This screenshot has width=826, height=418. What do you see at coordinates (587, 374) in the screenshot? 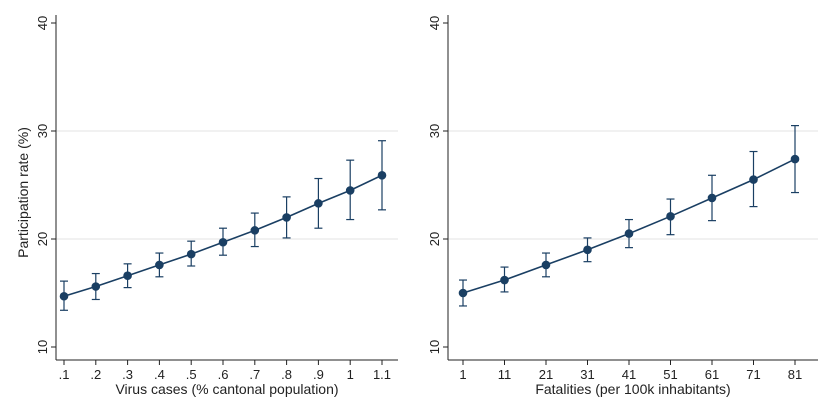
I see `x-tick-label: 31` at bounding box center [587, 374].